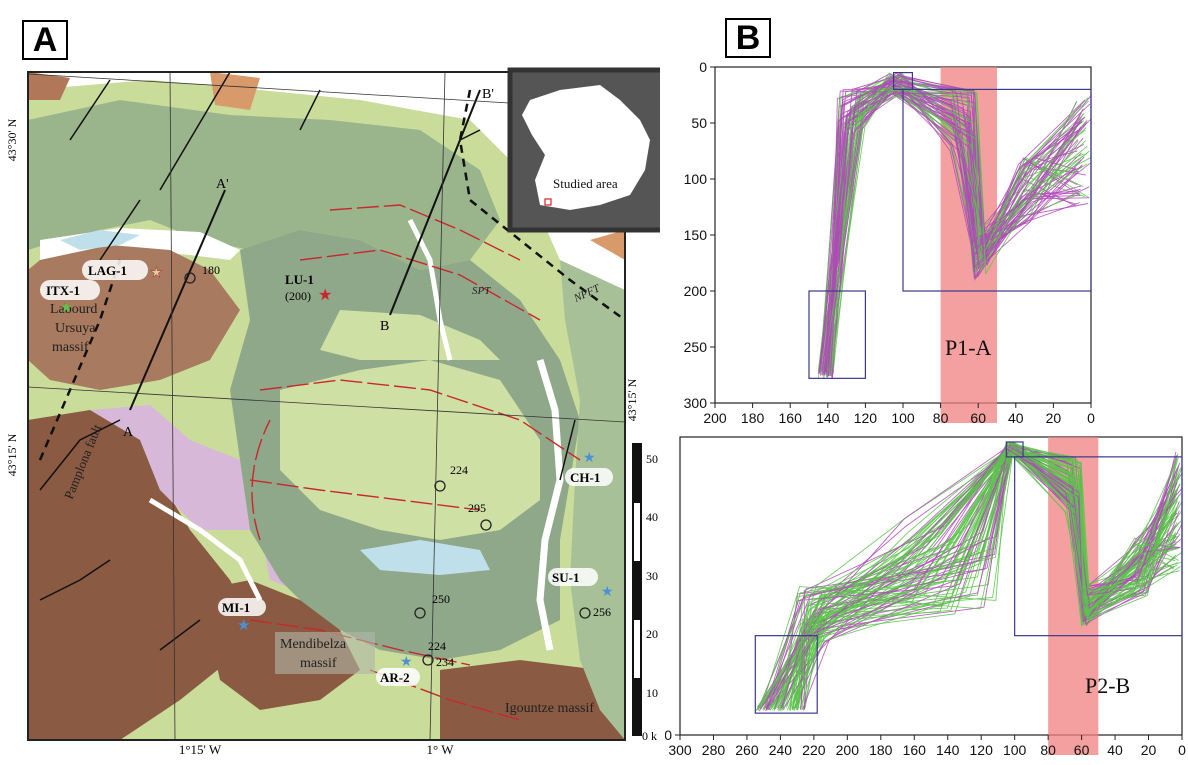 The width and height of the screenshot is (1188, 765). What do you see at coordinates (781, 750) in the screenshot?
I see `x-tick-label: 240` at bounding box center [781, 750].